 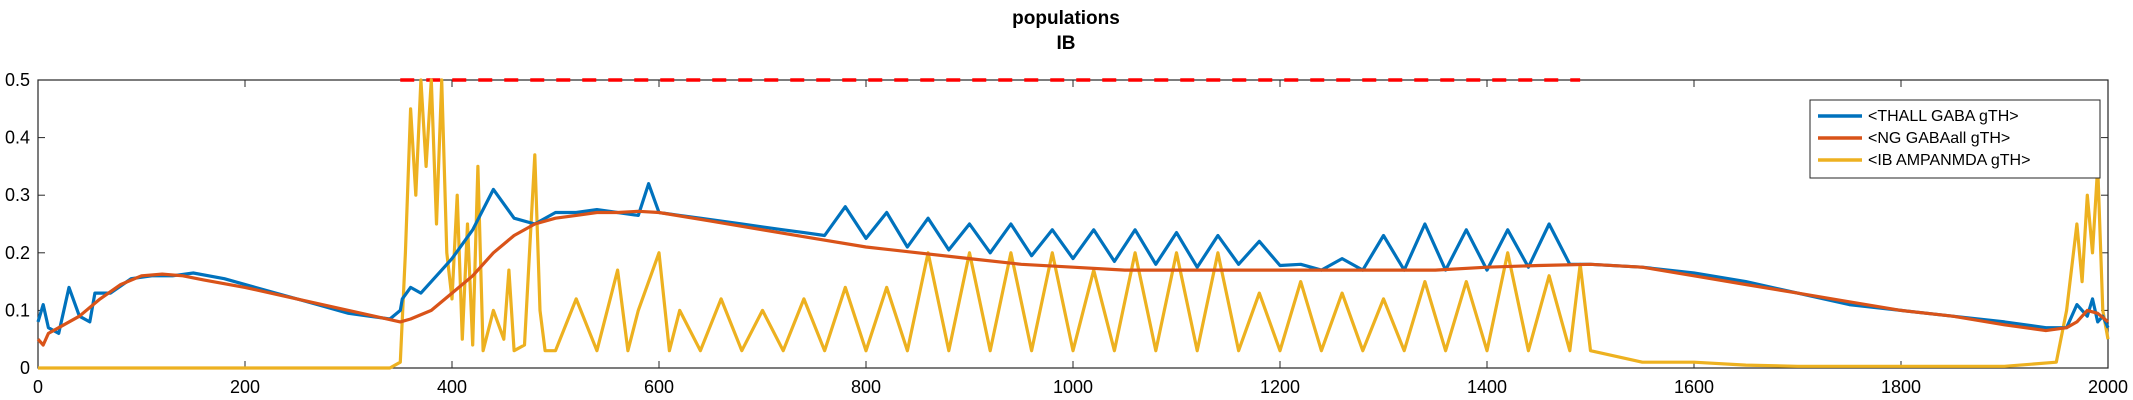 I want to click on x-tick-label: 1000, so click(x=1073, y=387).